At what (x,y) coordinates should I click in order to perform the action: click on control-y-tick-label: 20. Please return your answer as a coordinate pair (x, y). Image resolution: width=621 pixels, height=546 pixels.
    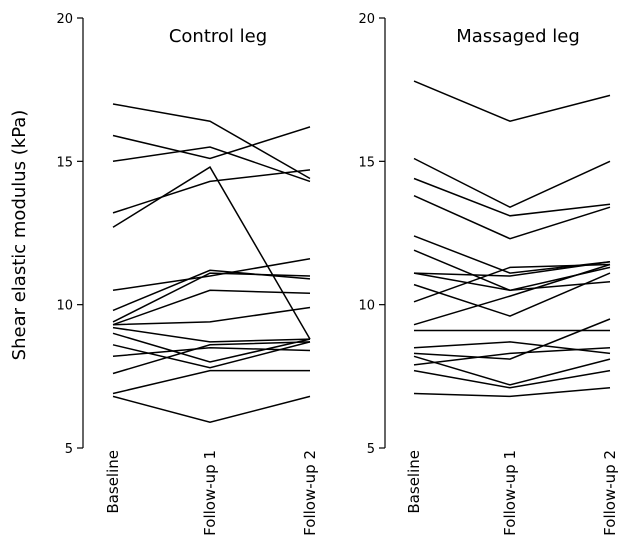
    Looking at the image, I should click on (64, 19).